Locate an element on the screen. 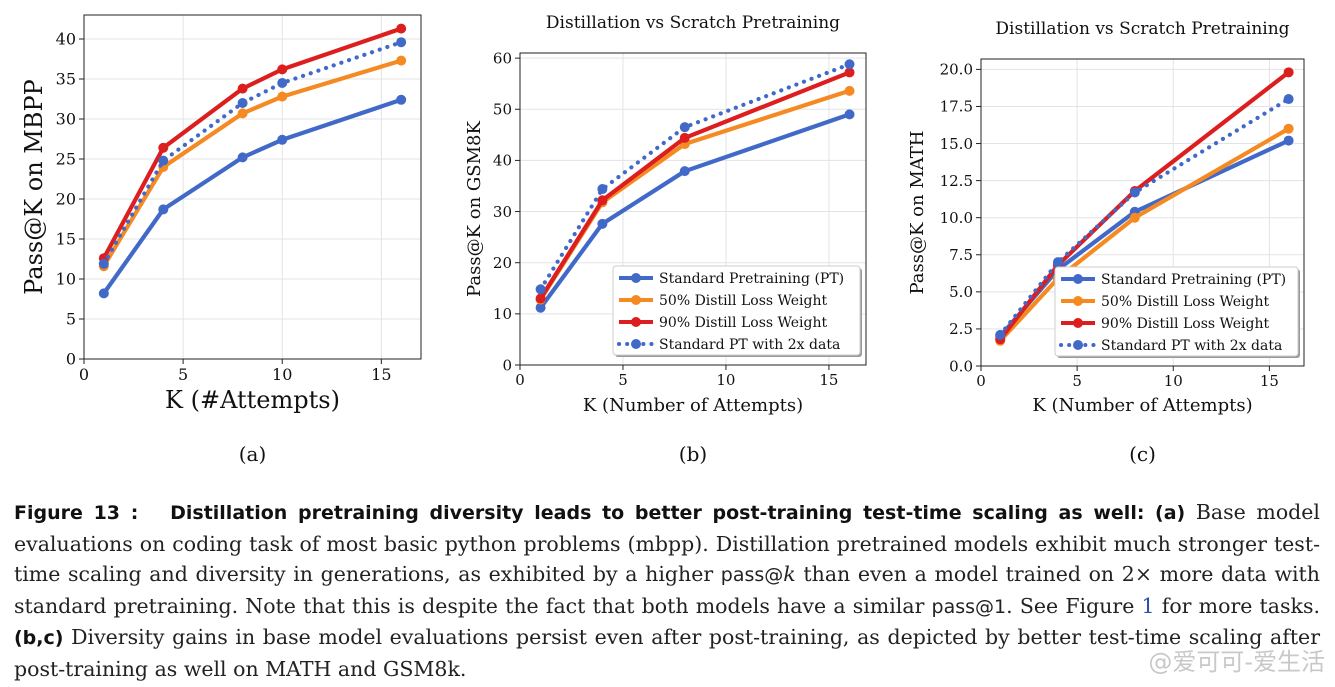 This screenshot has width=1335, height=687. y-tick-label: 12.5 is located at coordinates (956, 181).